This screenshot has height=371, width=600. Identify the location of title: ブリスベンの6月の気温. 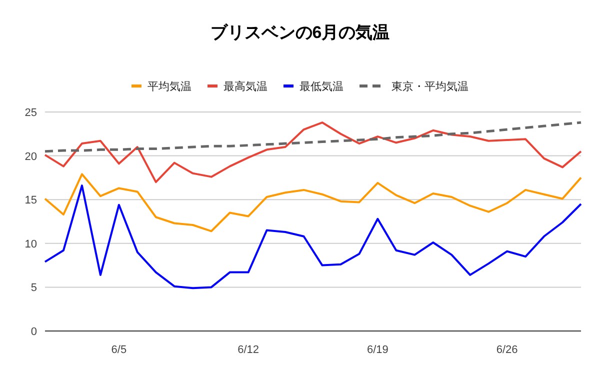
(300, 32).